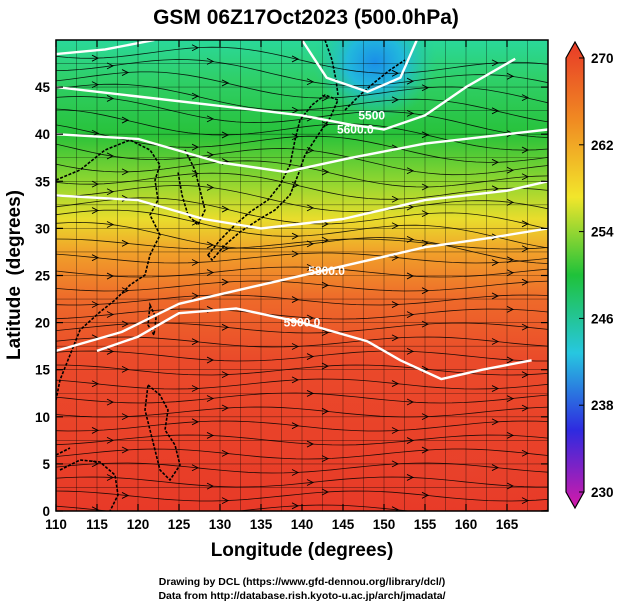 The image size is (619, 610). I want to click on x-tick-label: 140, so click(302, 524).